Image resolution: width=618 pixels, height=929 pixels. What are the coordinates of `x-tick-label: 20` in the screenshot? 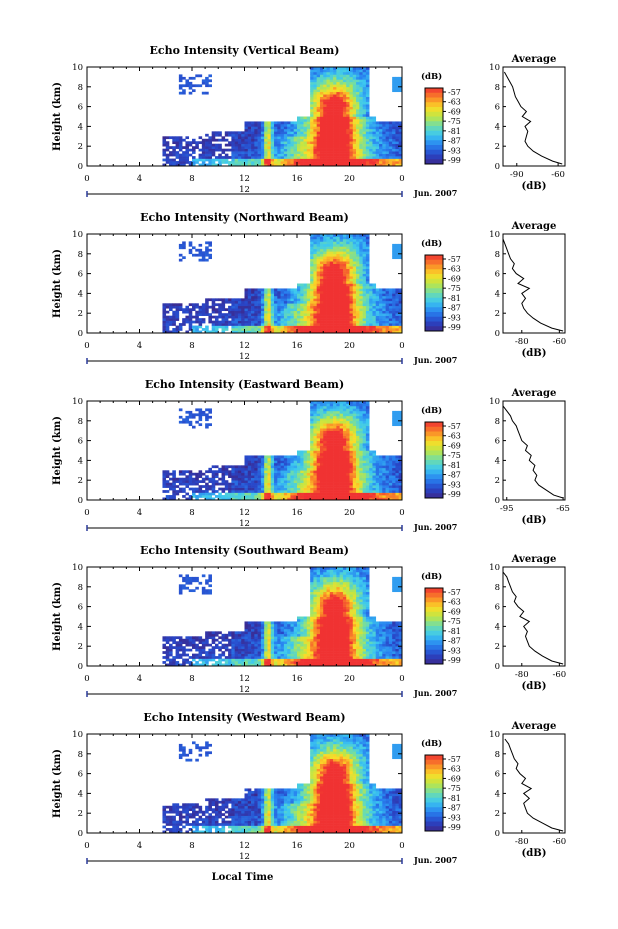 It's located at (349, 179).